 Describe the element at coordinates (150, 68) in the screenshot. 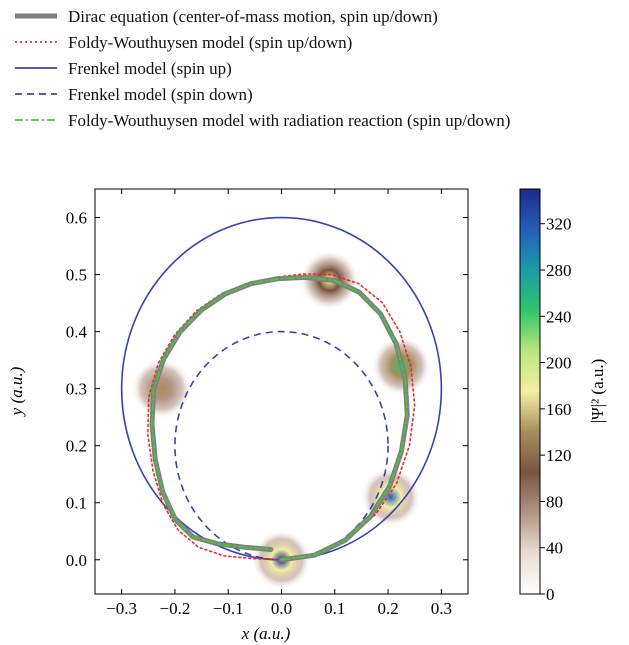

I see `legend-entry: Frenkel model (spin up)` at that location.